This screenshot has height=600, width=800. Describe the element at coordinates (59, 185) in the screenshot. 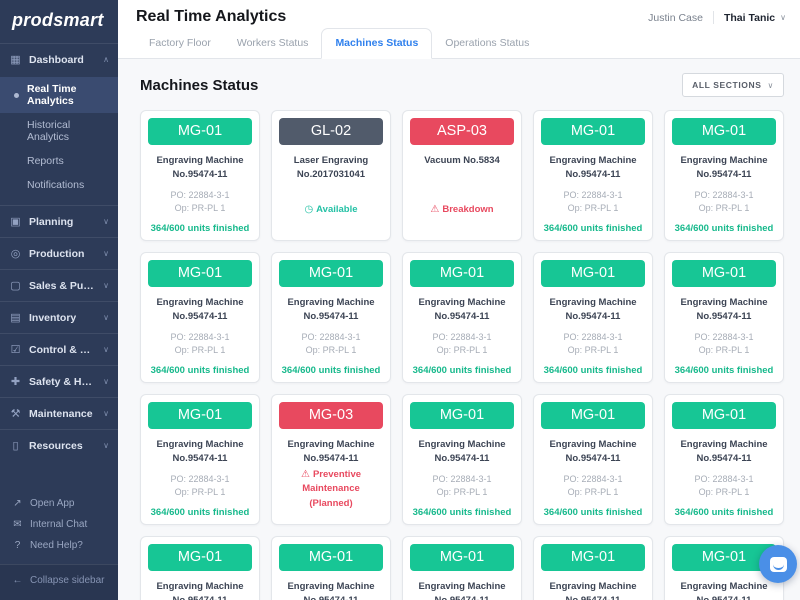

I see `sidebar-item-notifications: Notifications` at that location.